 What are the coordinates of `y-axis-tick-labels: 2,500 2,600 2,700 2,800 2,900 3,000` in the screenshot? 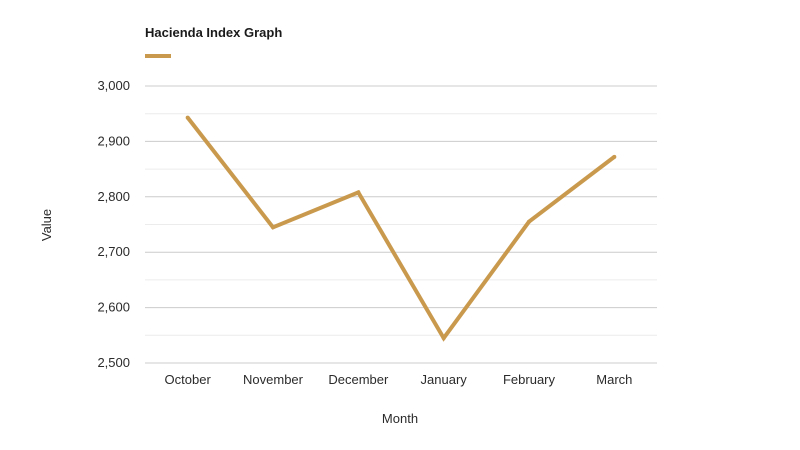 It's located at (113, 224).